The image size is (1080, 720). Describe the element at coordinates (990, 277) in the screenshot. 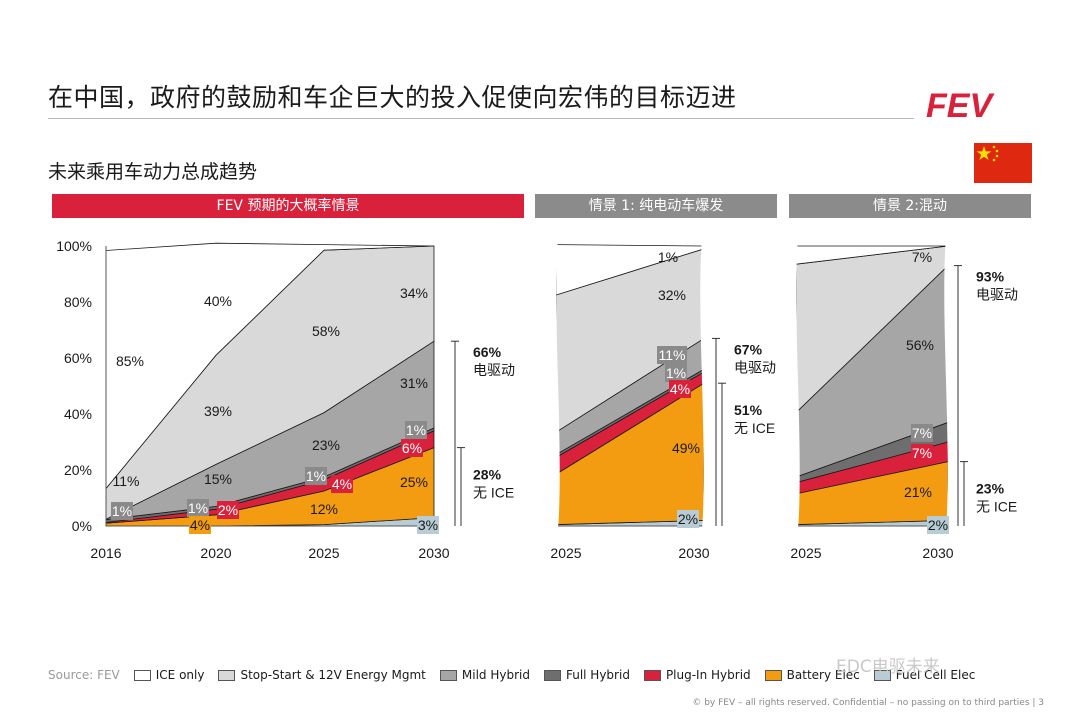

I see `bracket-pct-electric: 93%` at that location.